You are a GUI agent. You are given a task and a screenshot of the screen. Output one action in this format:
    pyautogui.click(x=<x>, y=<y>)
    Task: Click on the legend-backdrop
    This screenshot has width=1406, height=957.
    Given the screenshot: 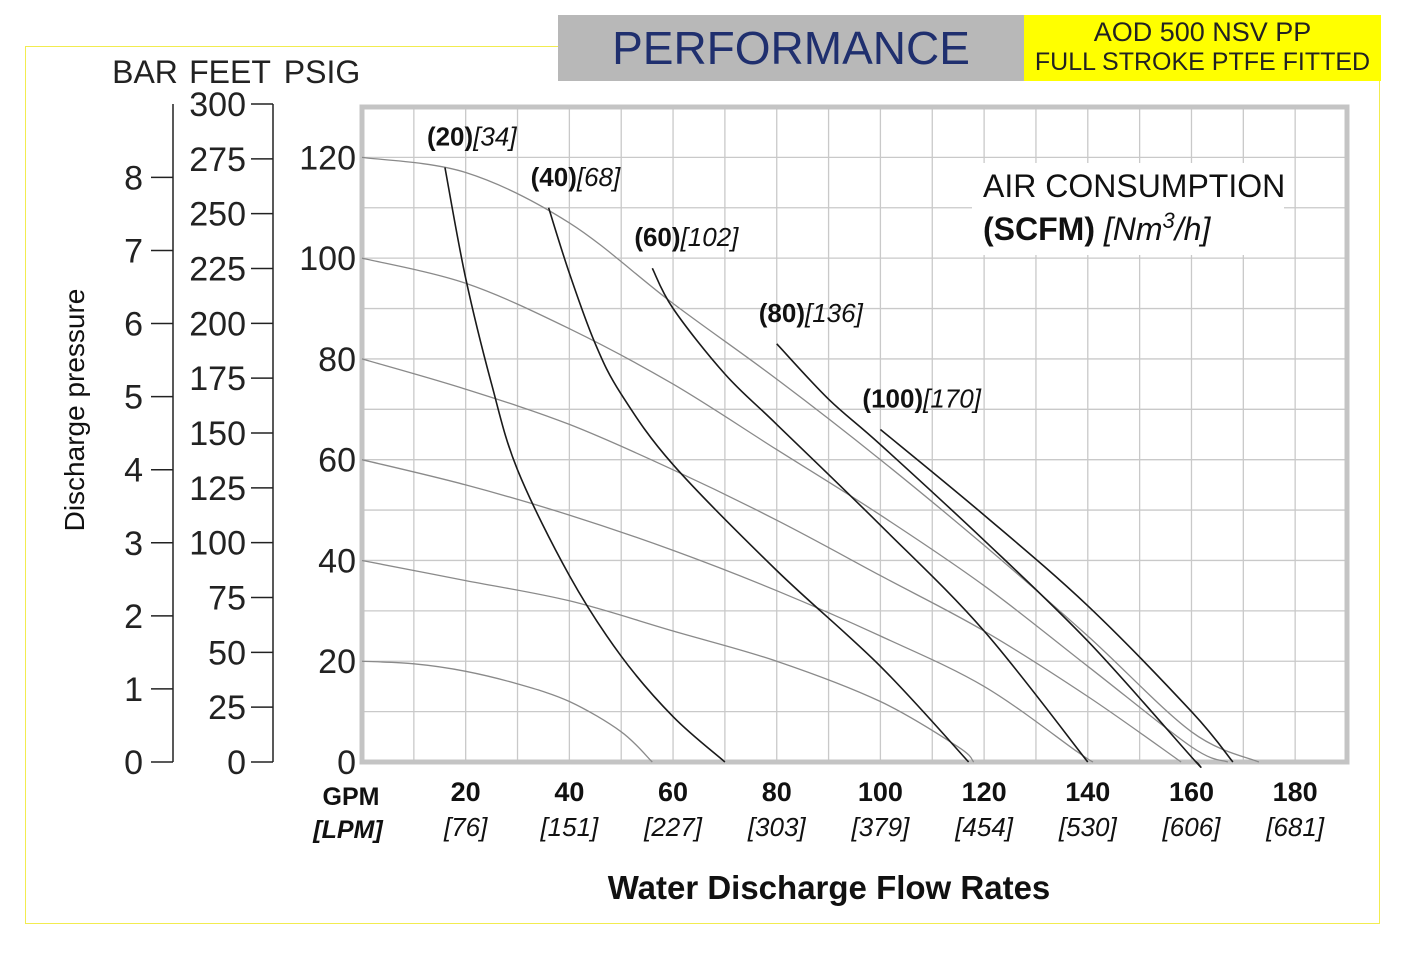 What is the action you would take?
    pyautogui.click(x=1128, y=209)
    